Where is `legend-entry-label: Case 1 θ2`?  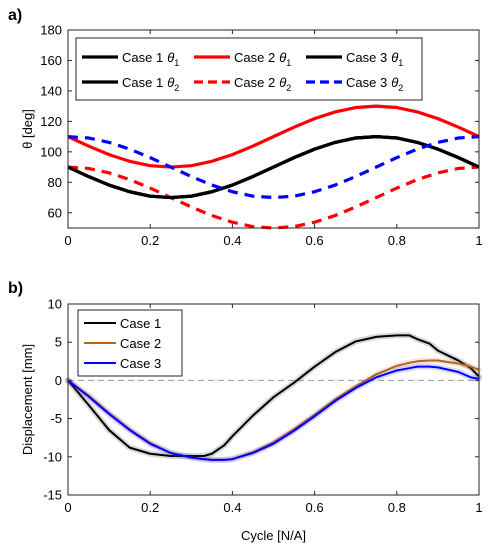
legend-entry-label: Case 1 θ2 is located at coordinates (150, 84).